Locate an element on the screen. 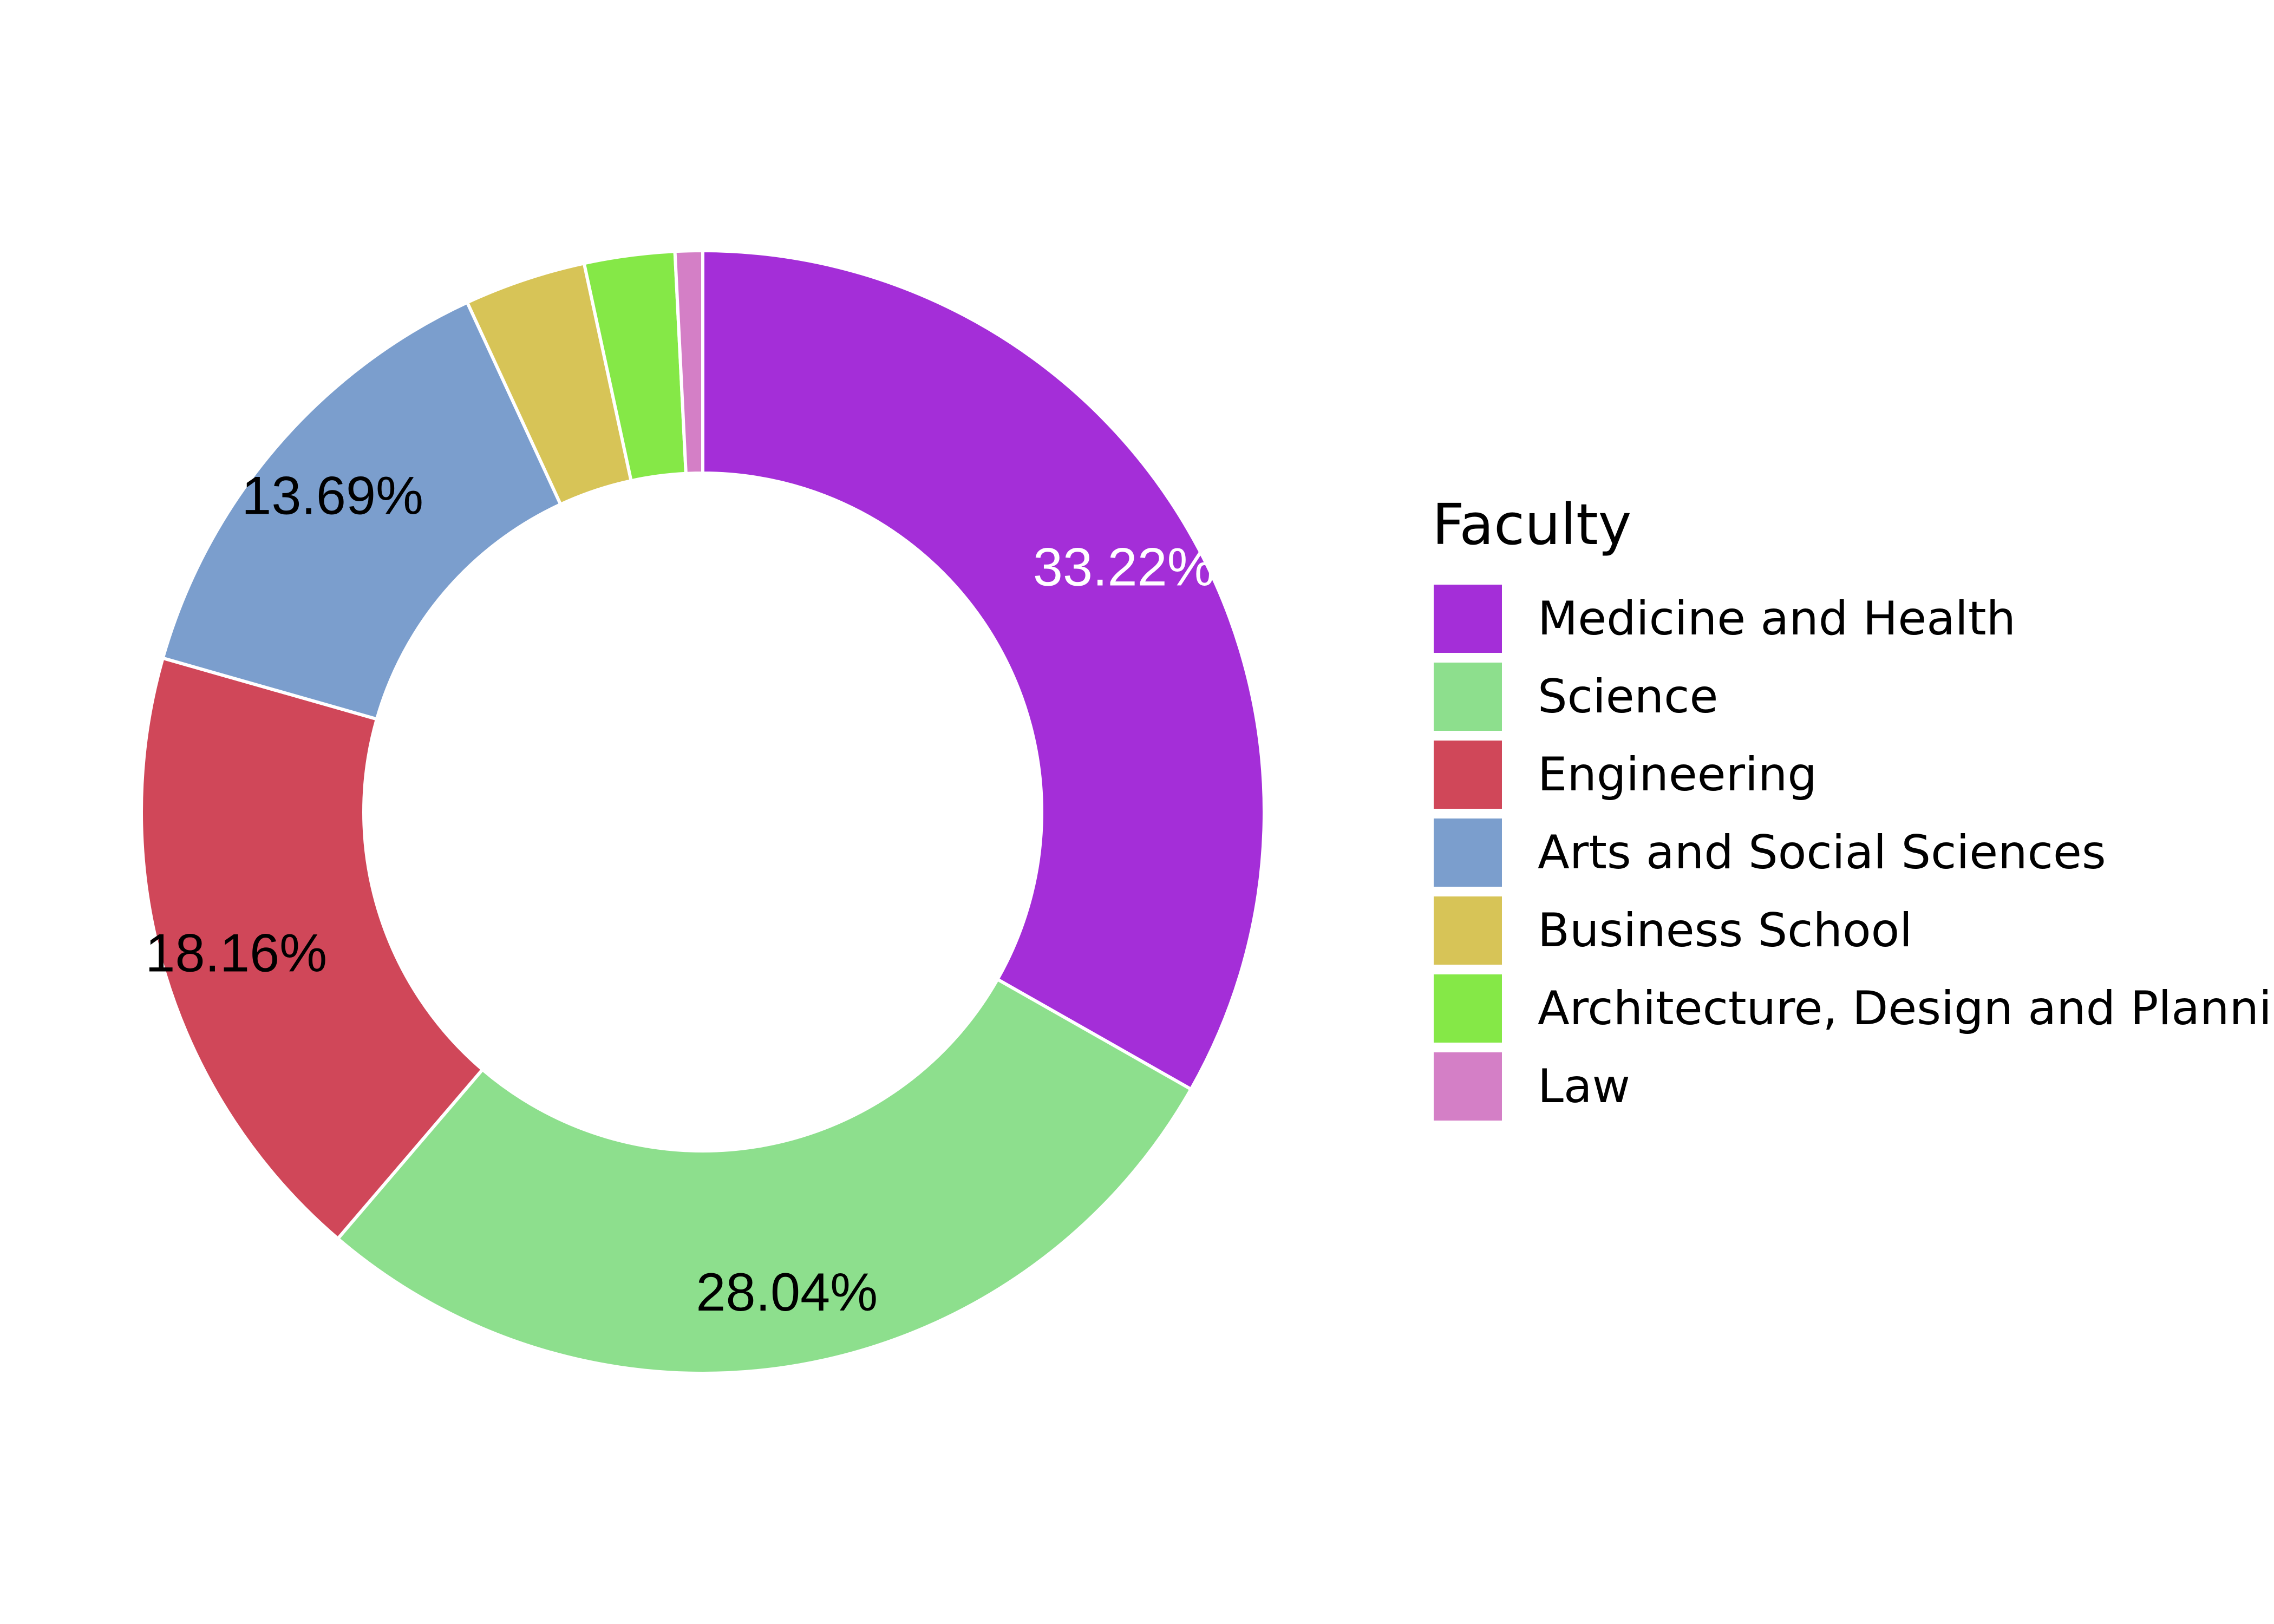  slice-medicine-and-health is located at coordinates (984, 670).